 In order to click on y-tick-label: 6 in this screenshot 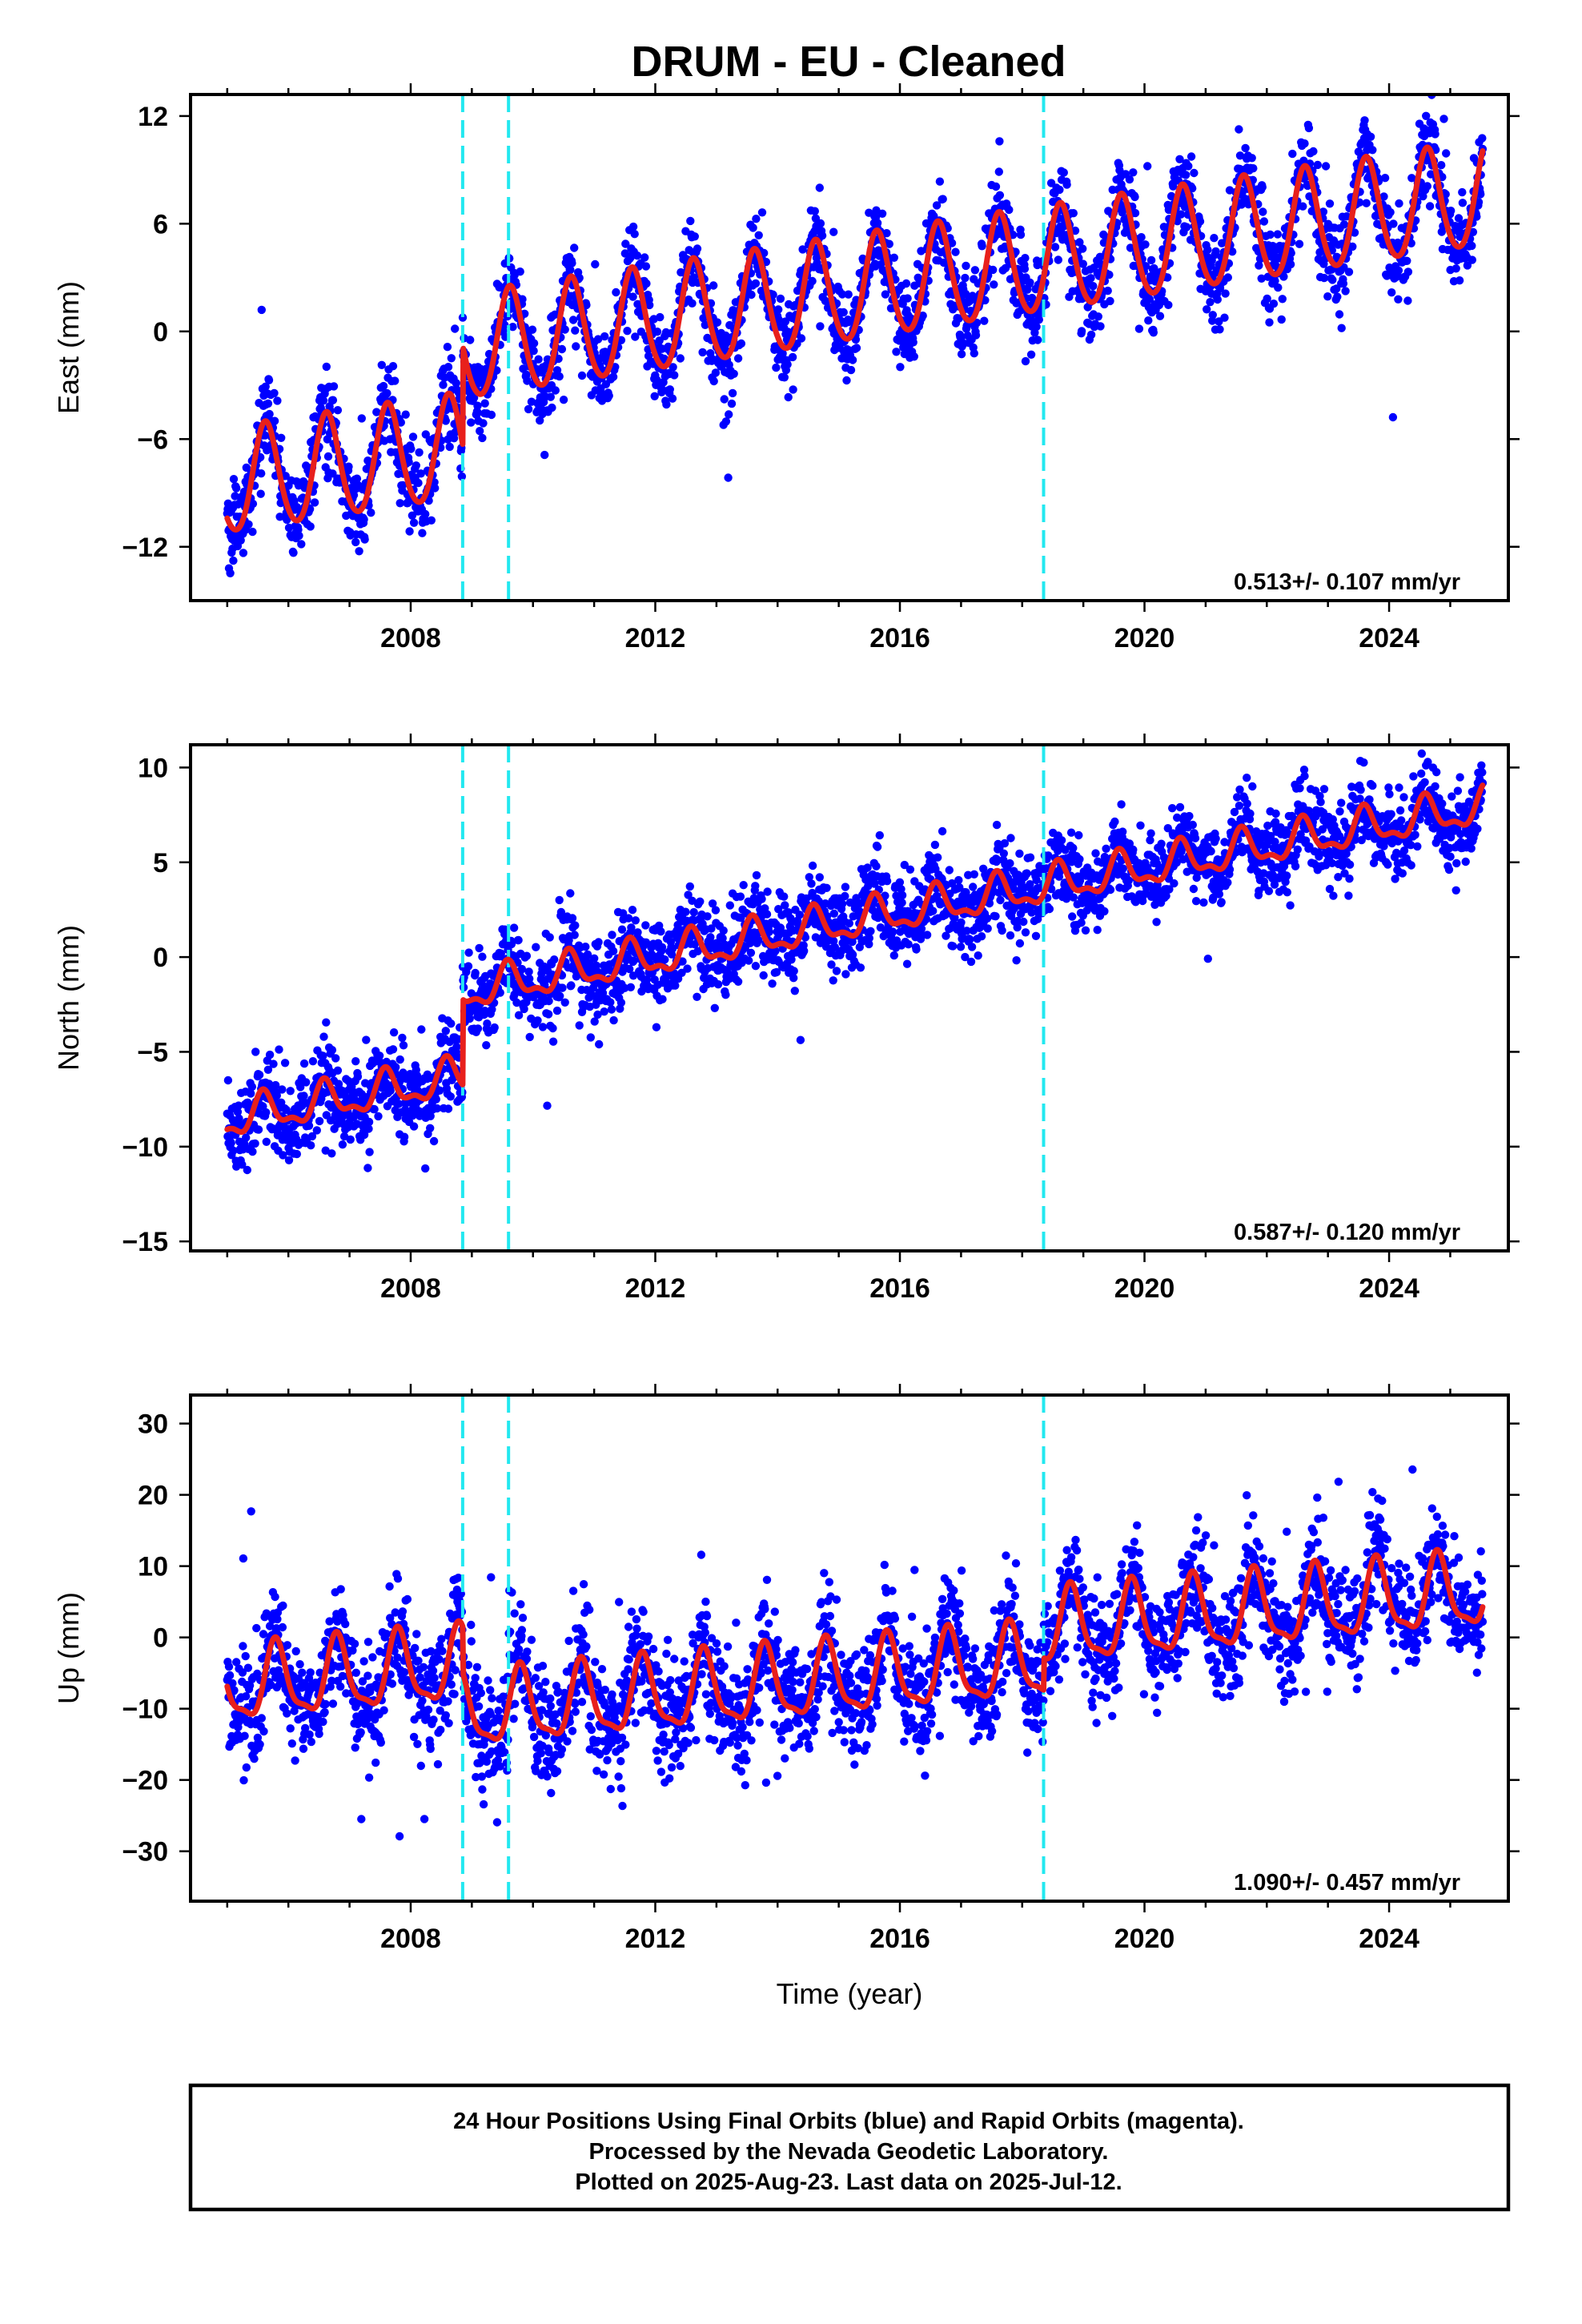, I will do `click(161, 224)`.